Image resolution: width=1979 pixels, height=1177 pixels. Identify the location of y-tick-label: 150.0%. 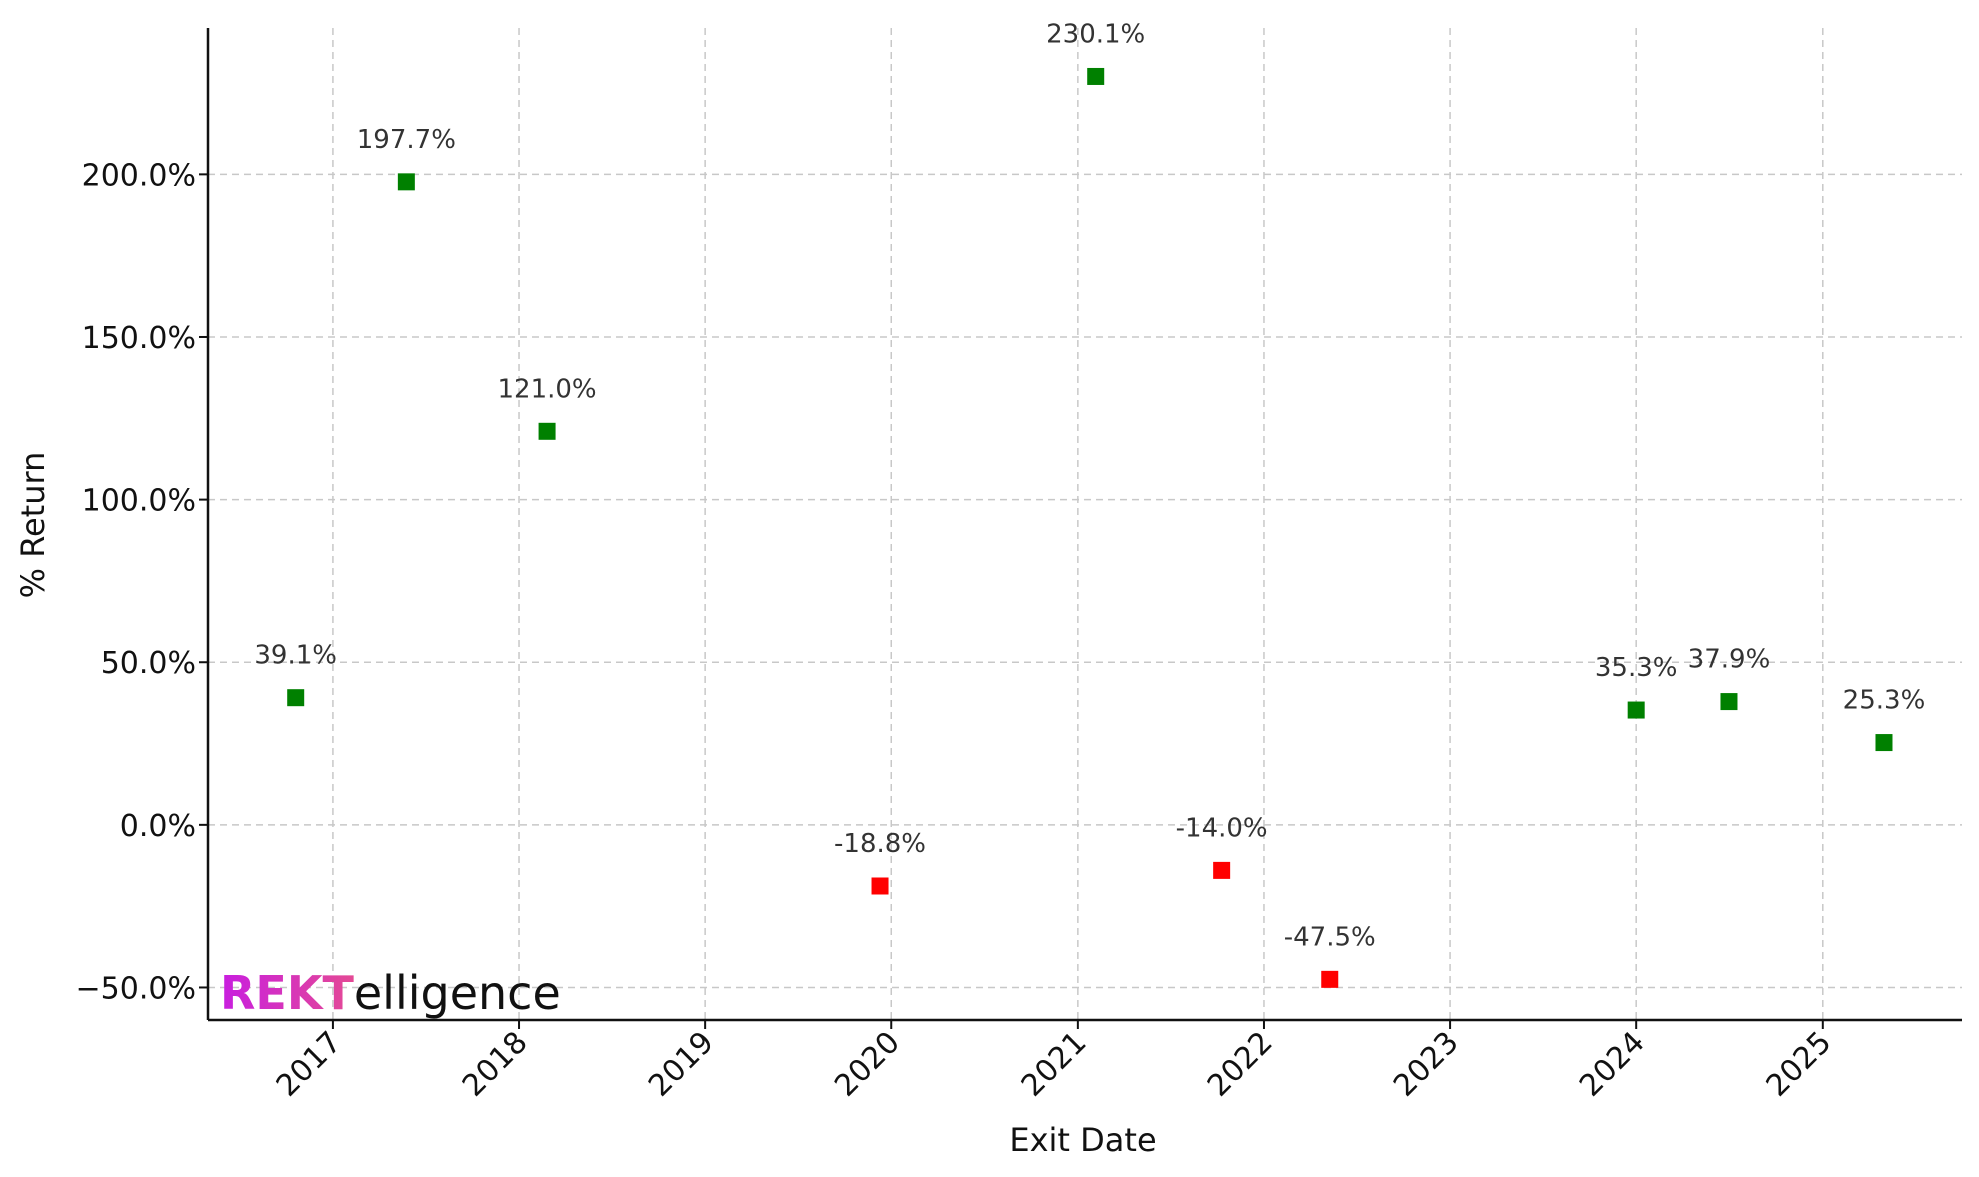
(139, 338).